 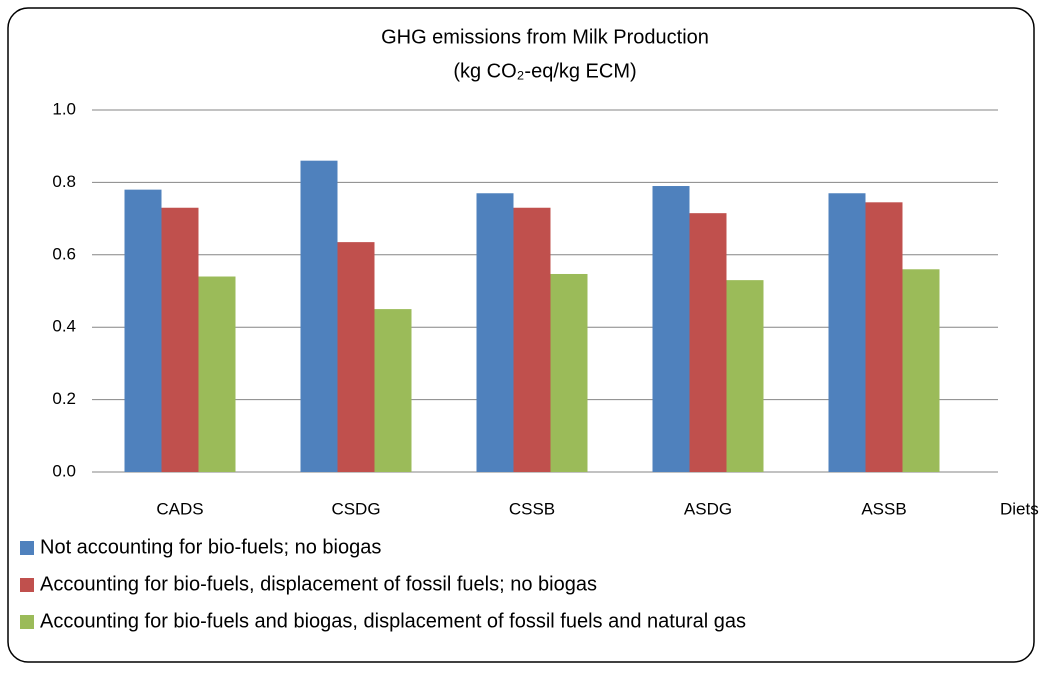 What do you see at coordinates (64, 253) in the screenshot?
I see `y-tick-label: 0.6` at bounding box center [64, 253].